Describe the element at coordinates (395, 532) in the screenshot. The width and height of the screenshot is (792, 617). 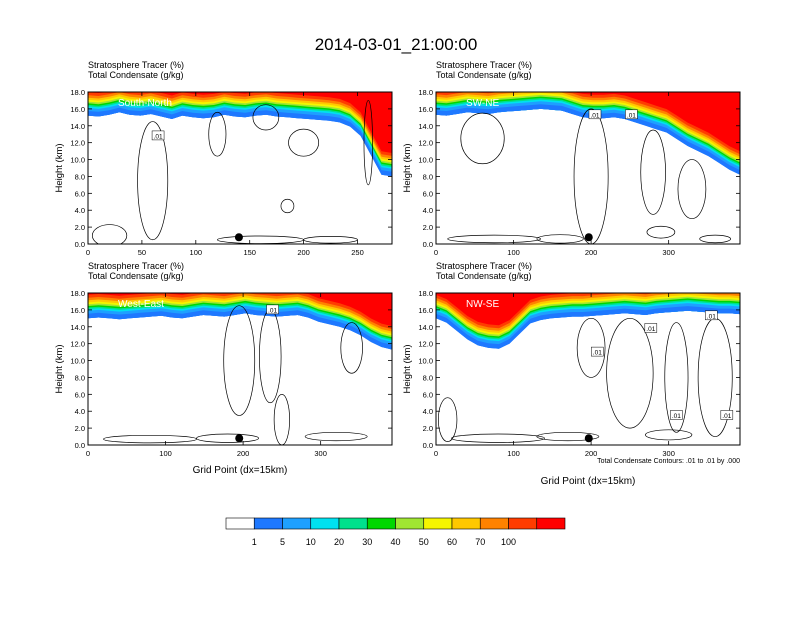
I see `colorbar: 1 5 10 20 30 40 50 60 70 100` at that location.